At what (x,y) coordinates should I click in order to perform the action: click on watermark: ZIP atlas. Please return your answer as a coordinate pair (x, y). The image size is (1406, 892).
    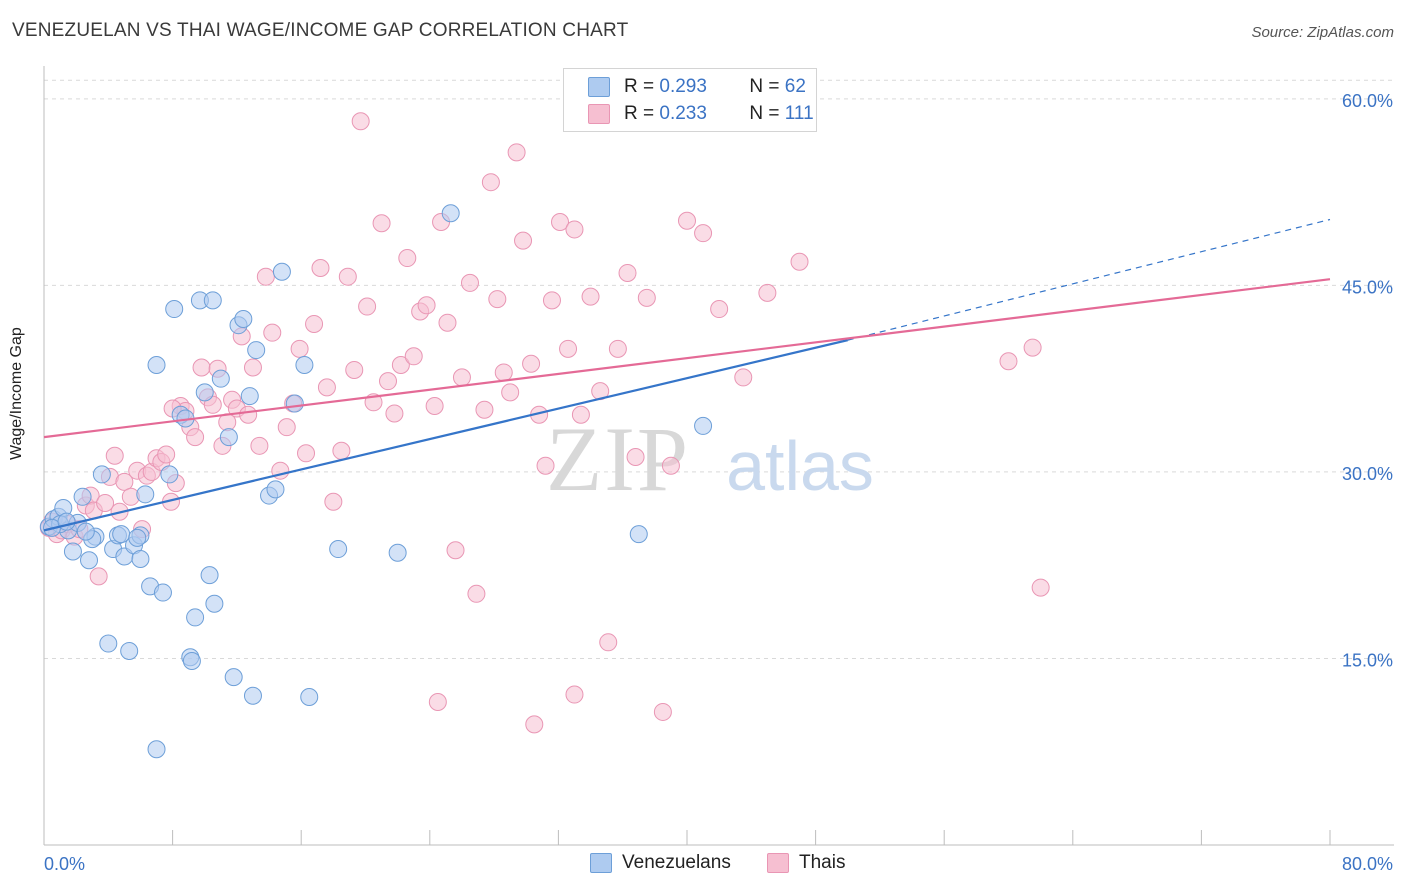
    Looking at the image, I should click on (710, 459).